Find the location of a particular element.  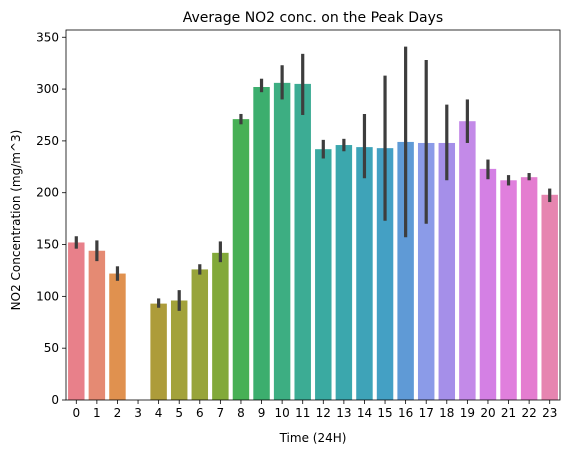

x-tick-label-14: 14 is located at coordinates (364, 413).